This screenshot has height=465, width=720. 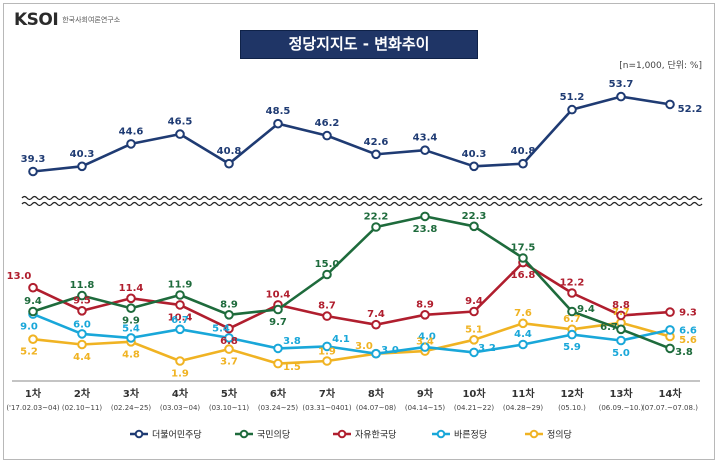 What do you see at coordinates (390, 350) in the screenshot?
I see `series-4-label-8: 3.0` at bounding box center [390, 350].